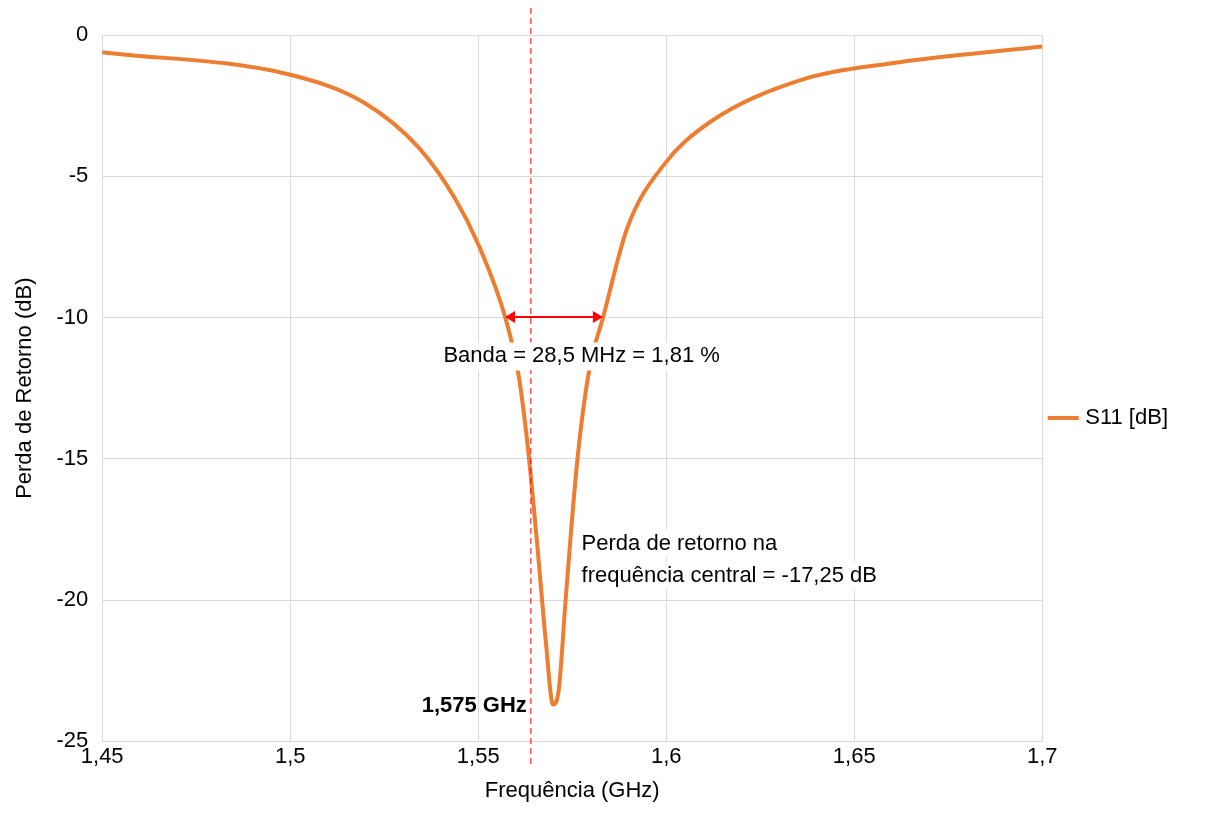 The image size is (1208, 828). Describe the element at coordinates (1127, 417) in the screenshot. I see `legend-label: S11 [dB]` at that location.